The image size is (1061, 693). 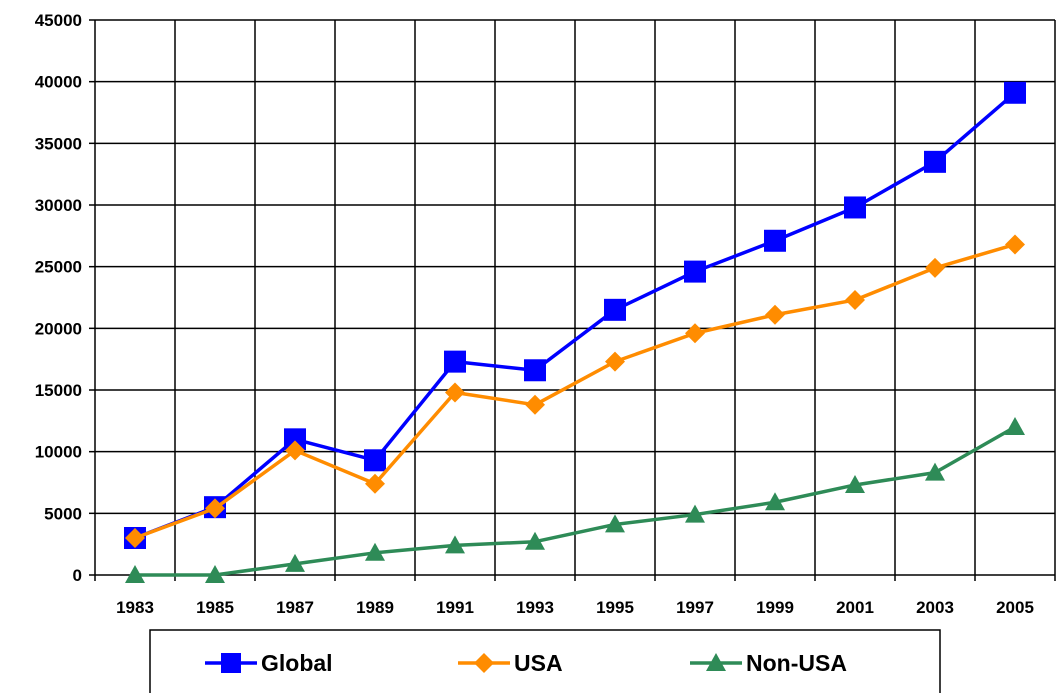 What do you see at coordinates (77, 575) in the screenshot?
I see `y-tick-label: 0` at bounding box center [77, 575].